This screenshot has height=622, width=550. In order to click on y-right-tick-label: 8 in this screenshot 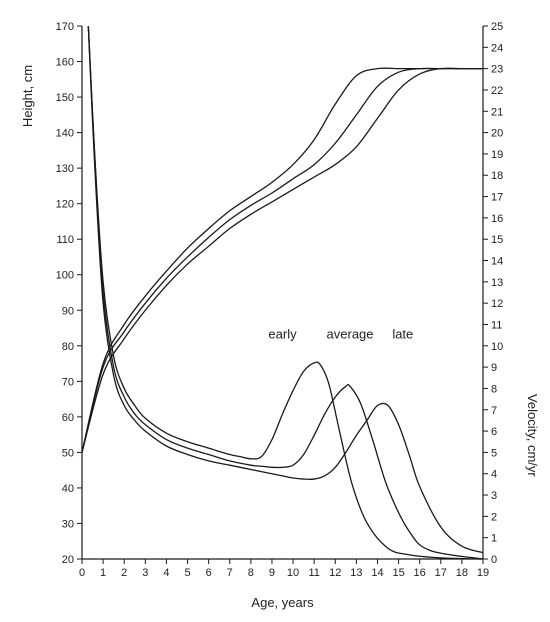, I will do `click(494, 389)`.